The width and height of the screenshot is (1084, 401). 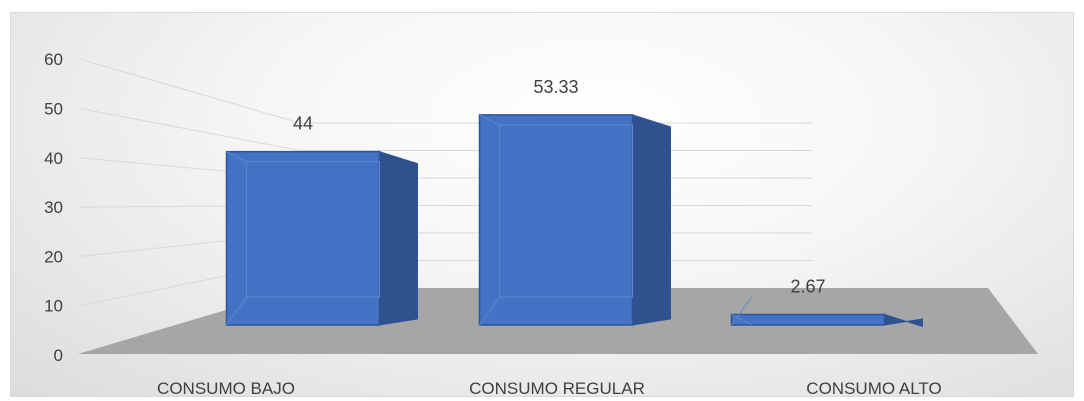 I want to click on y-tick-label: 30, so click(x=53, y=207).